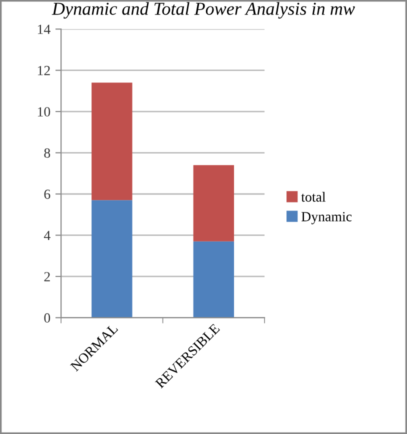 This screenshot has width=407, height=434. I want to click on chart-title: Dynamic and Total Power Analysis in mw, so click(203, 10).